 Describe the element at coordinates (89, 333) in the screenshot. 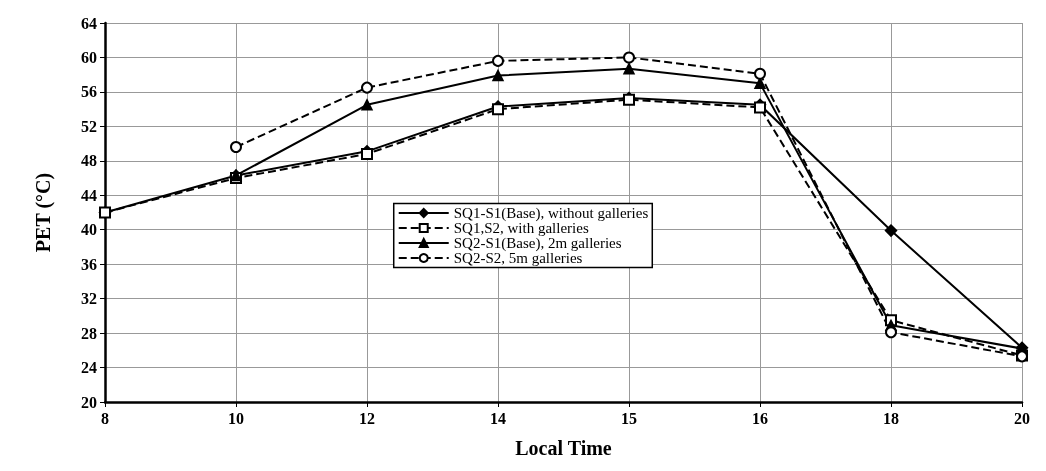

I see `y-tick-label: 28` at that location.